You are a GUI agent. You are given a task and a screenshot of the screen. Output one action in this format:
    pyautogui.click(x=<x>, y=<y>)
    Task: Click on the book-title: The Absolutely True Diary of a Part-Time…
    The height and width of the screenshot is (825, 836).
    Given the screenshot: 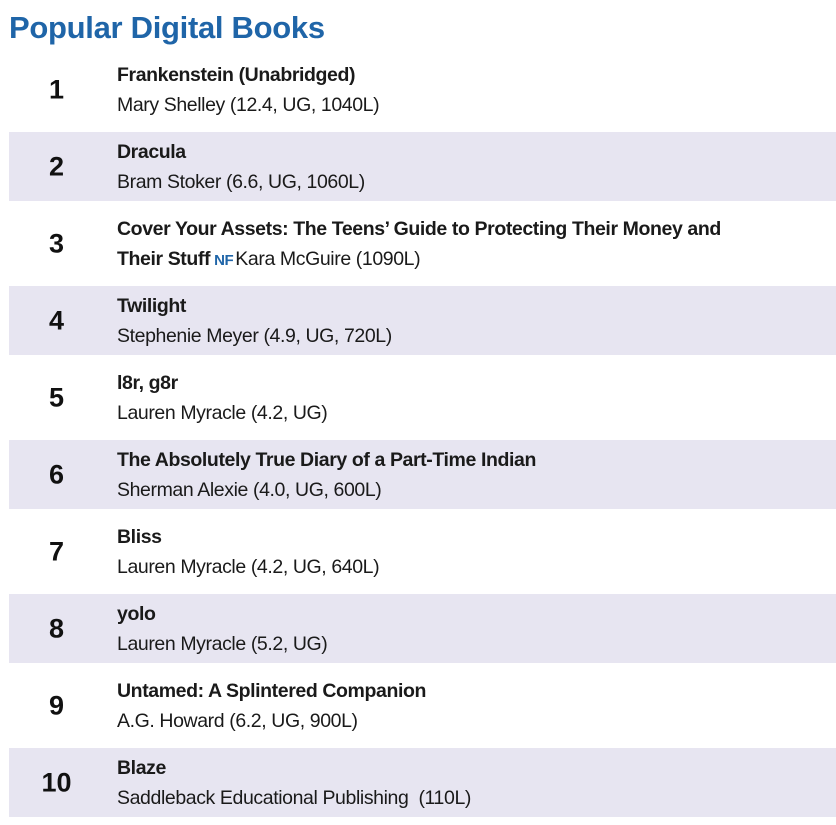 What is the action you would take?
    pyautogui.click(x=326, y=460)
    